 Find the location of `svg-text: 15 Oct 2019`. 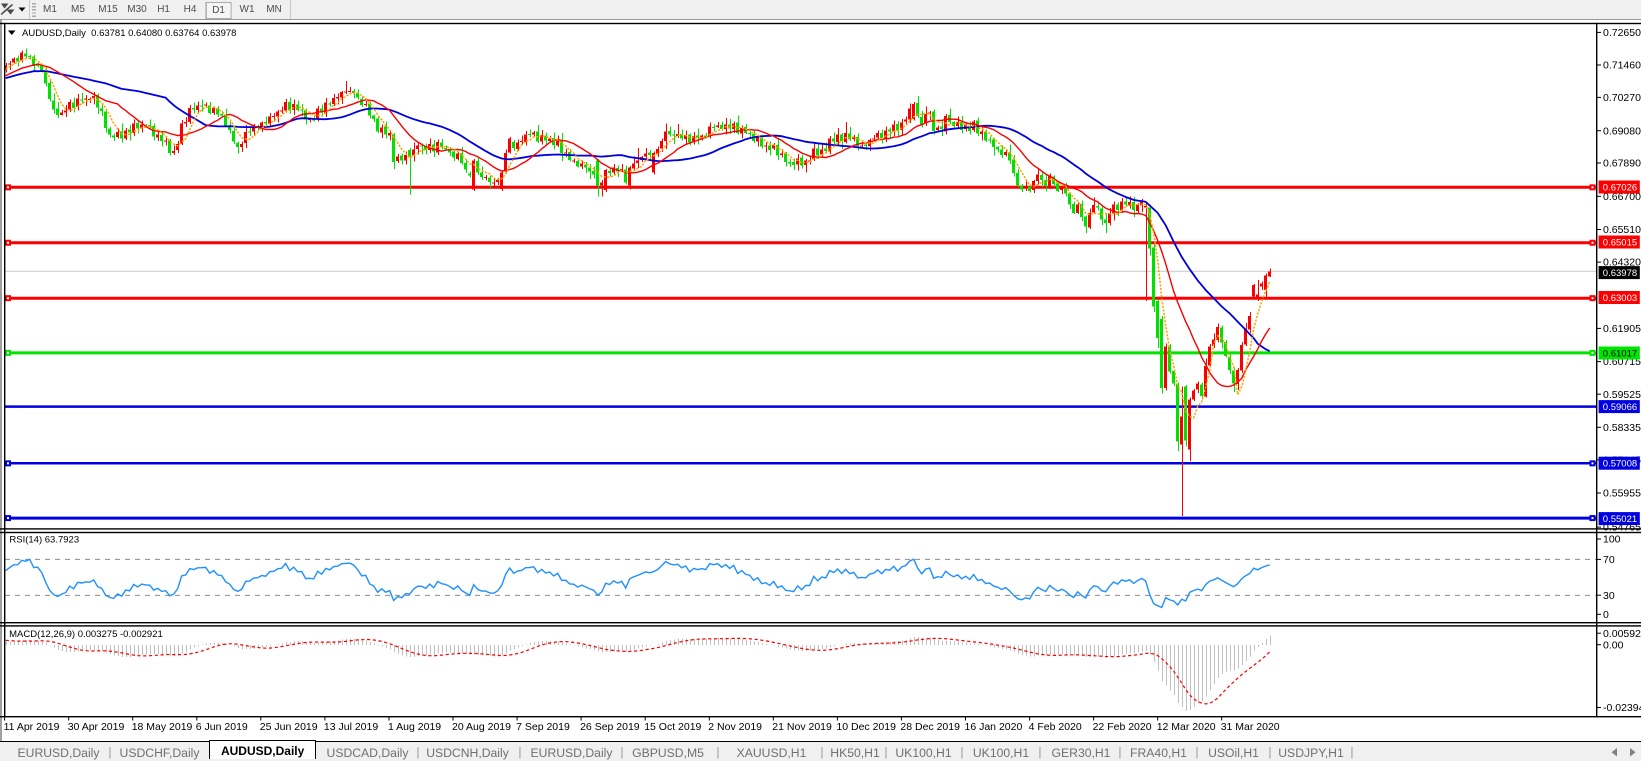

svg-text: 15 Oct 2019 is located at coordinates (672, 727).